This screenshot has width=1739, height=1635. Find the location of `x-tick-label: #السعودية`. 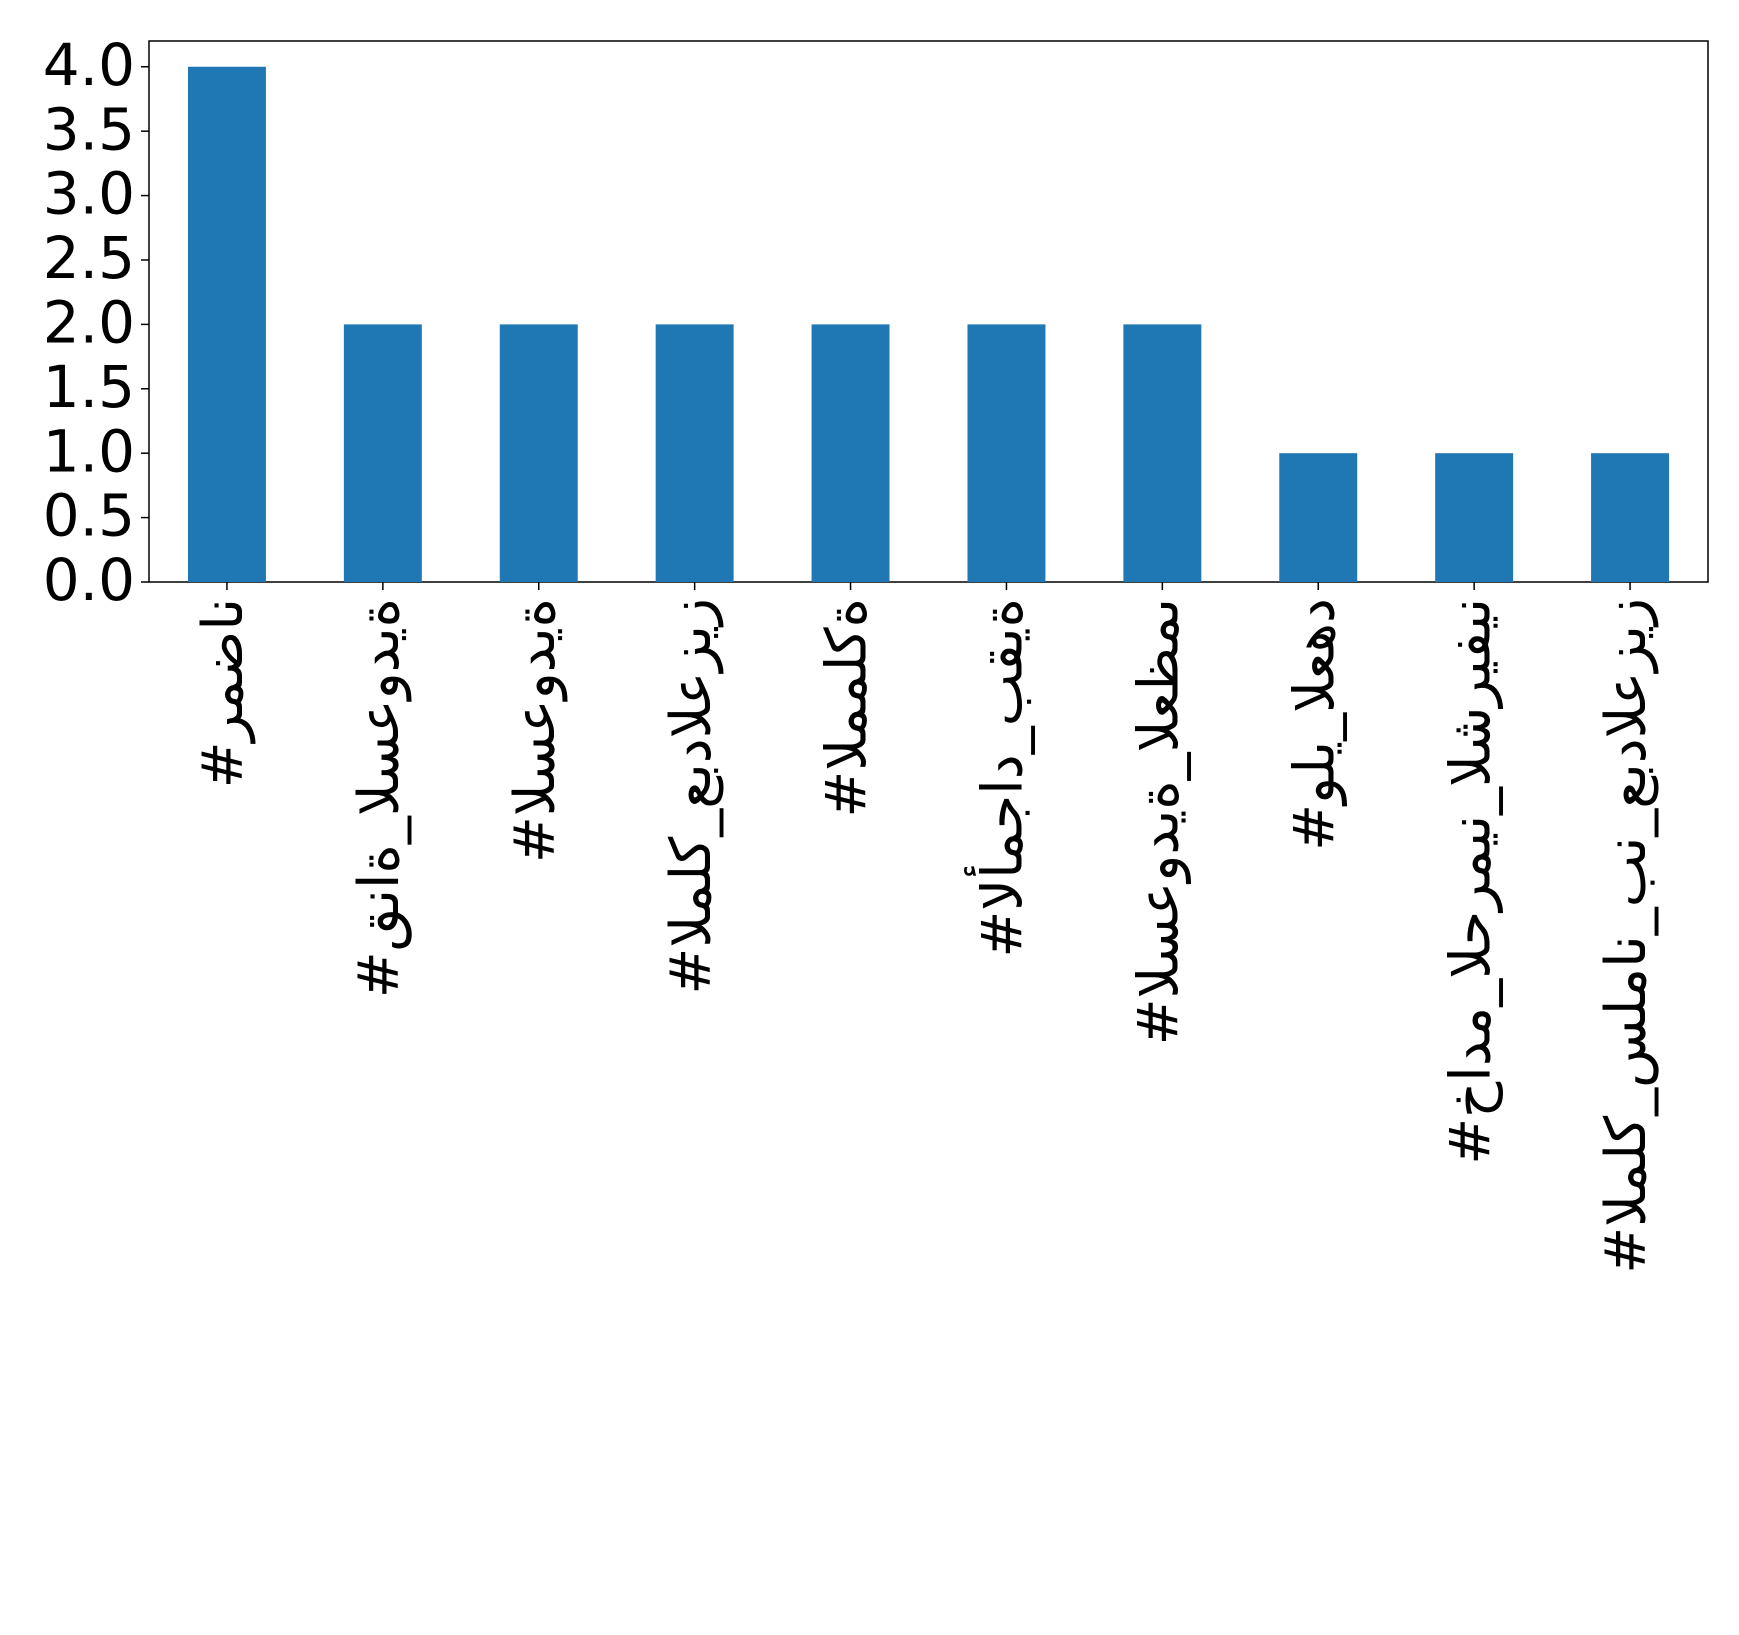

x-tick-label: #السعودية is located at coordinates (535, 730).